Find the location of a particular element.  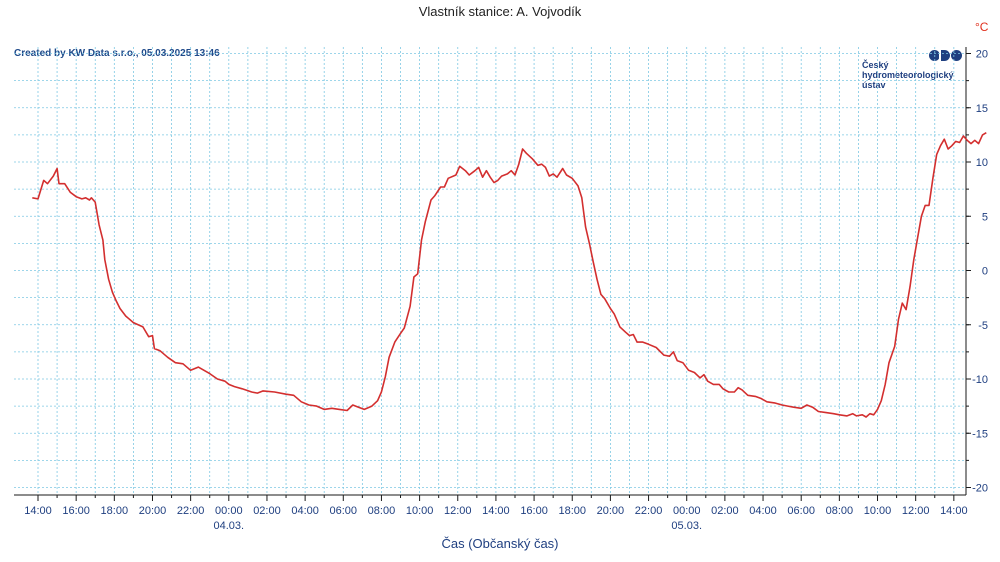

x-axis-label: Čas (Občanský čas) is located at coordinates (500, 543).